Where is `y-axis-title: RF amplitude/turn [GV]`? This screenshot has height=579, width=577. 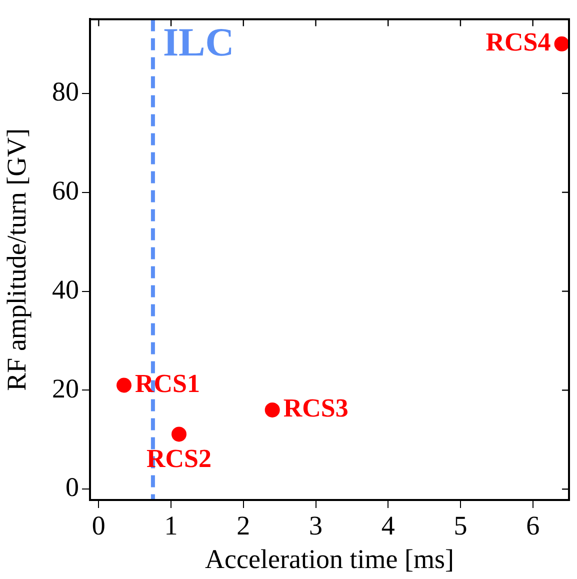 y-axis-title: RF amplitude/turn [GV] is located at coordinates (16, 259).